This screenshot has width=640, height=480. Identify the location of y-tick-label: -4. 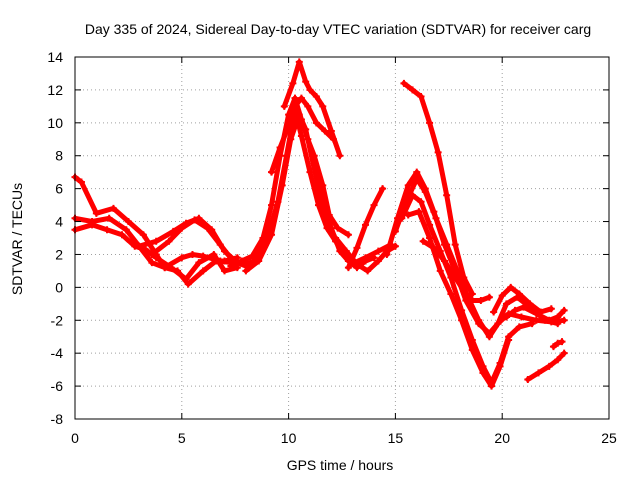
(57, 353).